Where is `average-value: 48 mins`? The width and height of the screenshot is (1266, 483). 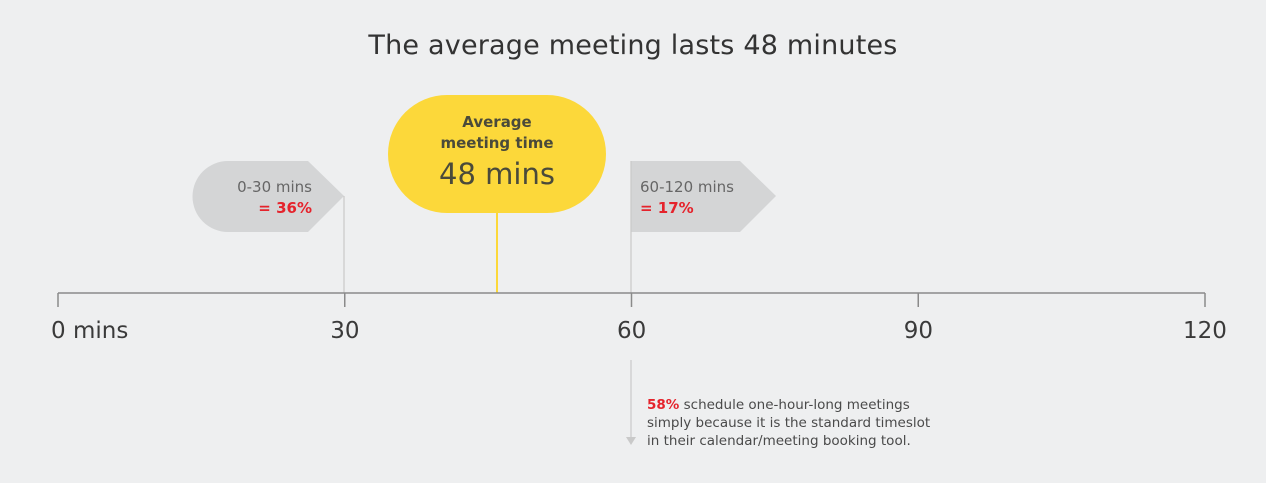
average-value: 48 mins is located at coordinates (497, 174).